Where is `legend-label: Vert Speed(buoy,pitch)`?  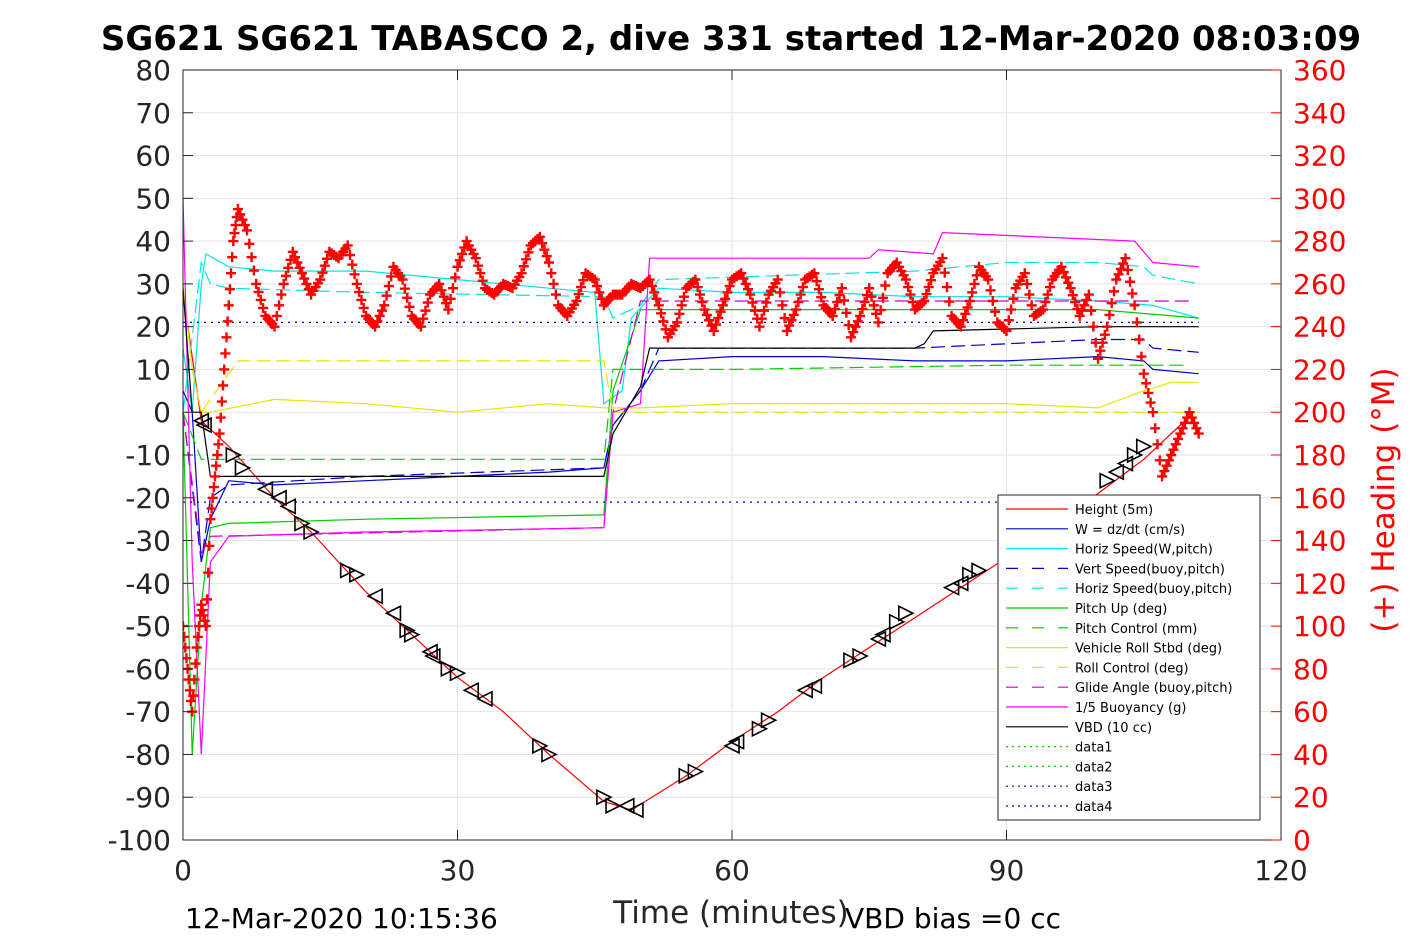
legend-label: Vert Speed(buoy,pitch) is located at coordinates (1150, 569).